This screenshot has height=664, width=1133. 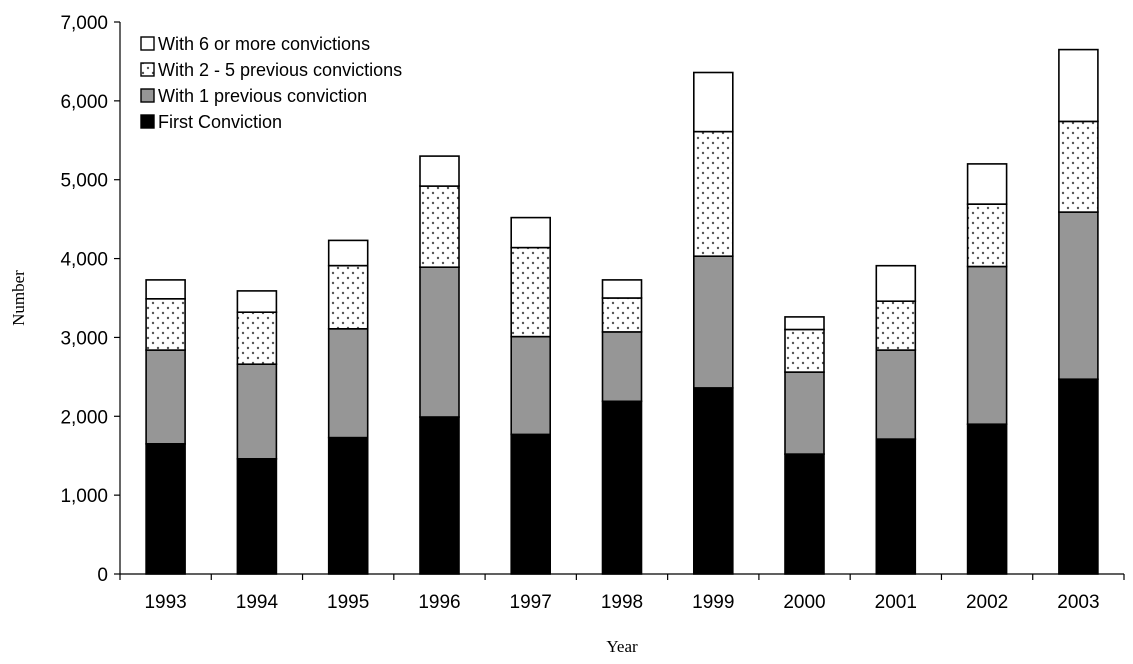 What do you see at coordinates (84, 496) in the screenshot?
I see `y-tick-label-1: 1,000` at bounding box center [84, 496].